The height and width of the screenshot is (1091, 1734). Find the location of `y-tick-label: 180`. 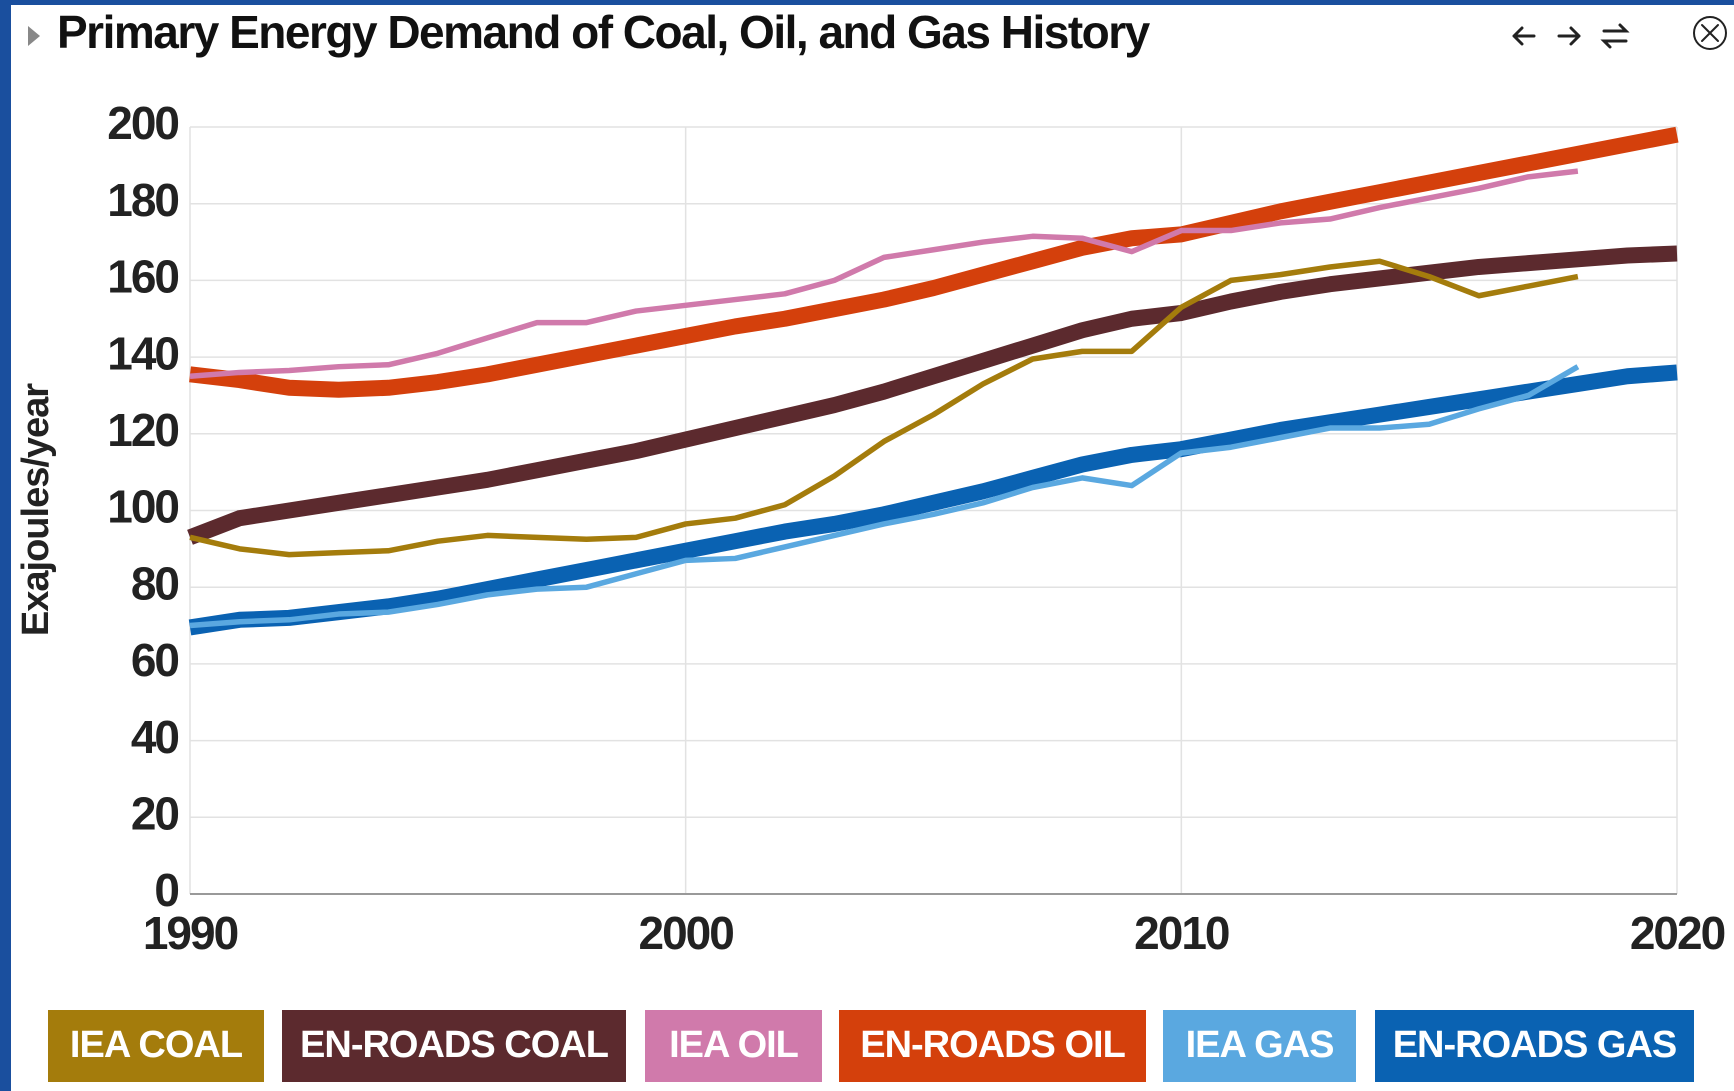

y-tick-label: 180 is located at coordinates (142, 200).